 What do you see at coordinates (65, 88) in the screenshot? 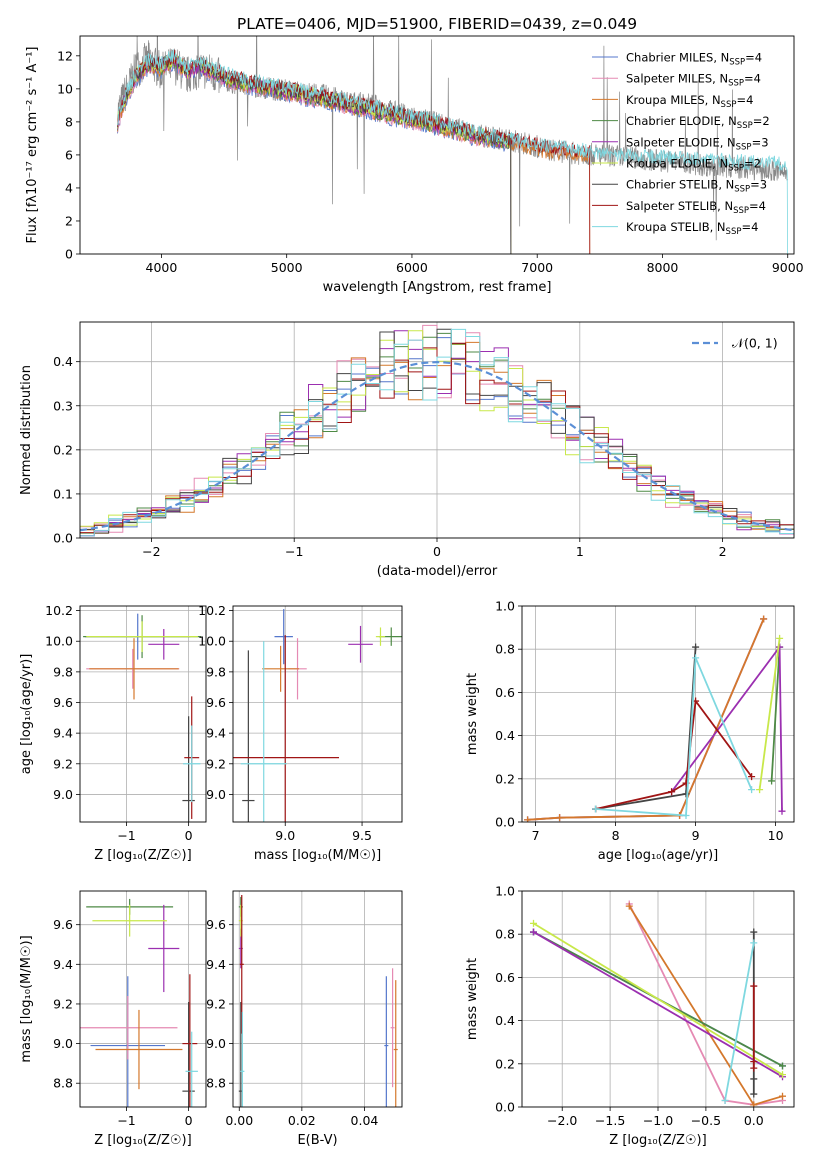
I see `spectrum-ytick-label: 10` at bounding box center [65, 88].